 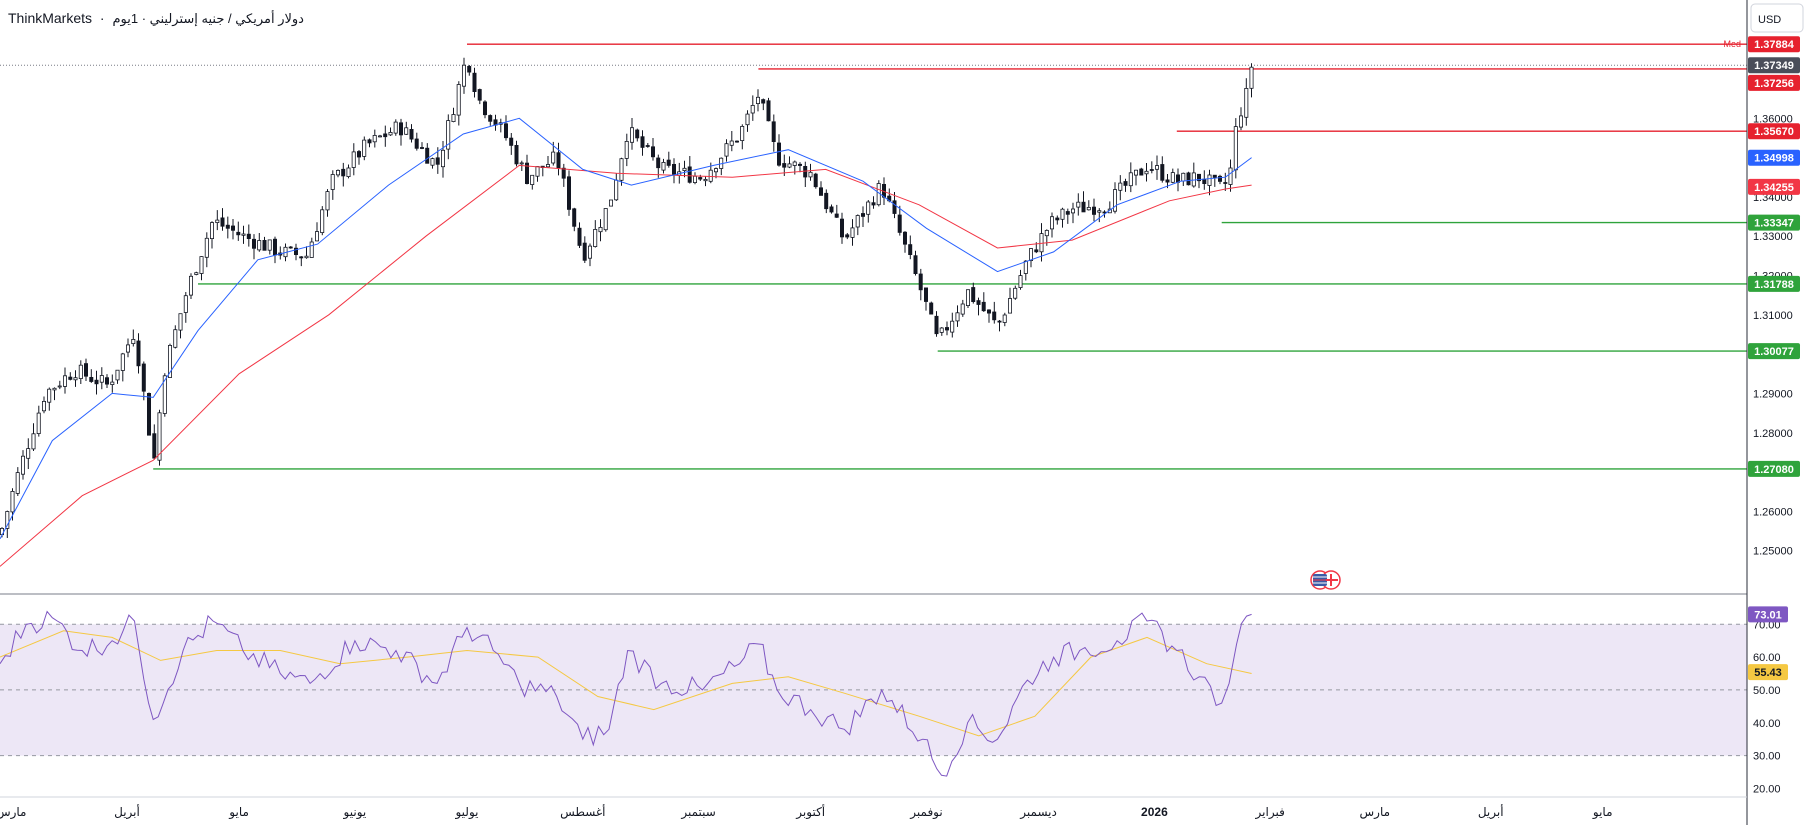 What do you see at coordinates (1769, 20) in the screenshot?
I see `currency-label: USD` at bounding box center [1769, 20].